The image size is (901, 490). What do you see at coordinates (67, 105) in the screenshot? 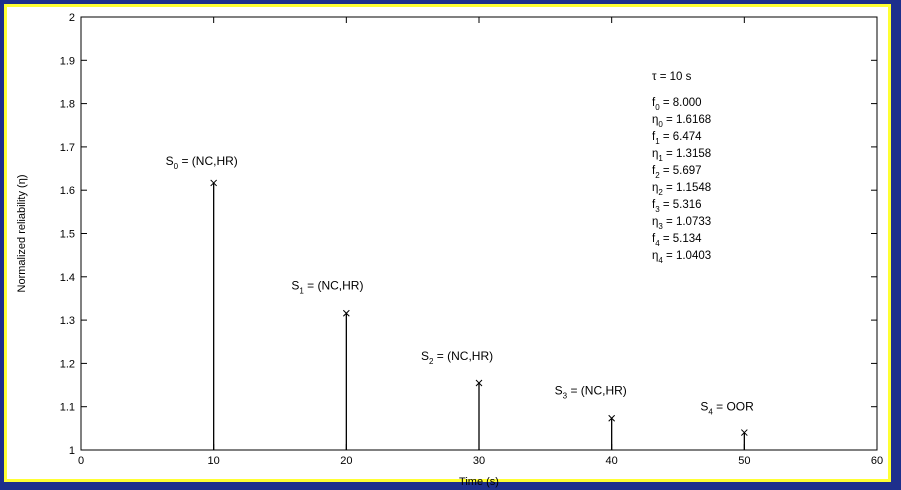
I see `y-tick-label: 1.8` at bounding box center [67, 105].